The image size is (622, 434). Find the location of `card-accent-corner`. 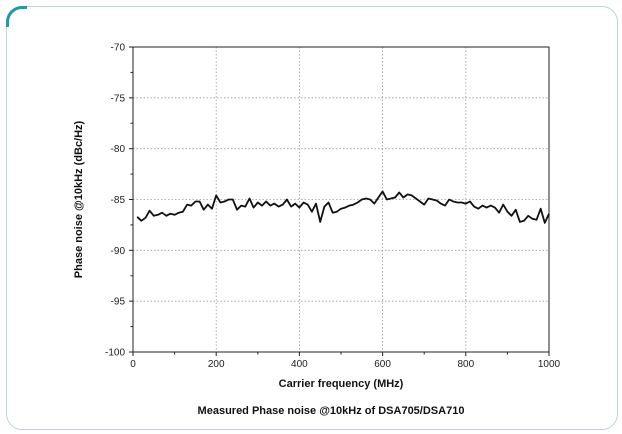

card-accent-corner is located at coordinates (16, 16).